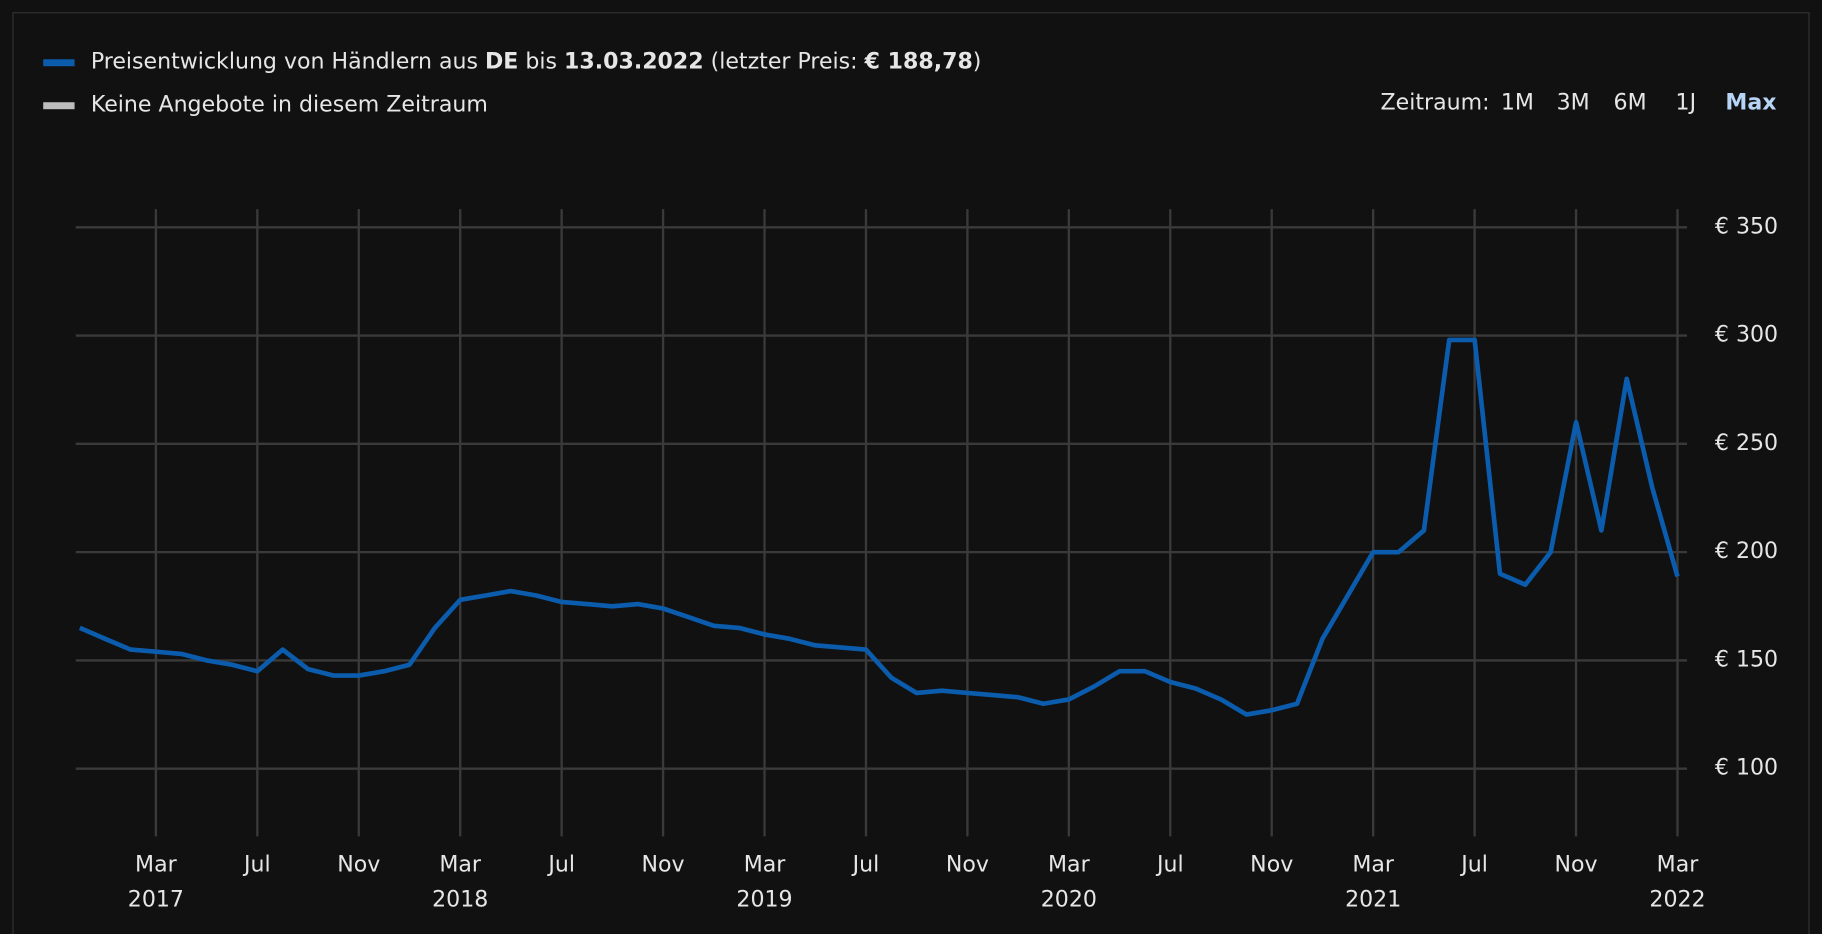 This screenshot has width=1822, height=934. I want to click on legend-text: Keine Angebote in diesem Zeitraum, so click(289, 105).